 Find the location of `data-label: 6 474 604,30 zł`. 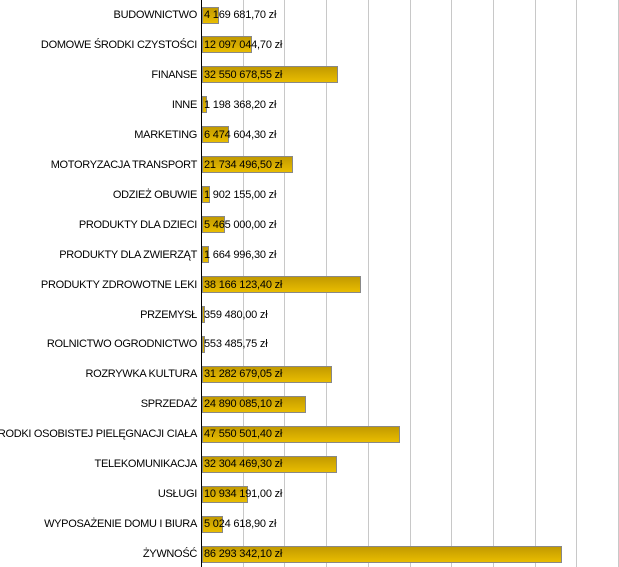

data-label: 6 474 604,30 zł is located at coordinates (240, 134).